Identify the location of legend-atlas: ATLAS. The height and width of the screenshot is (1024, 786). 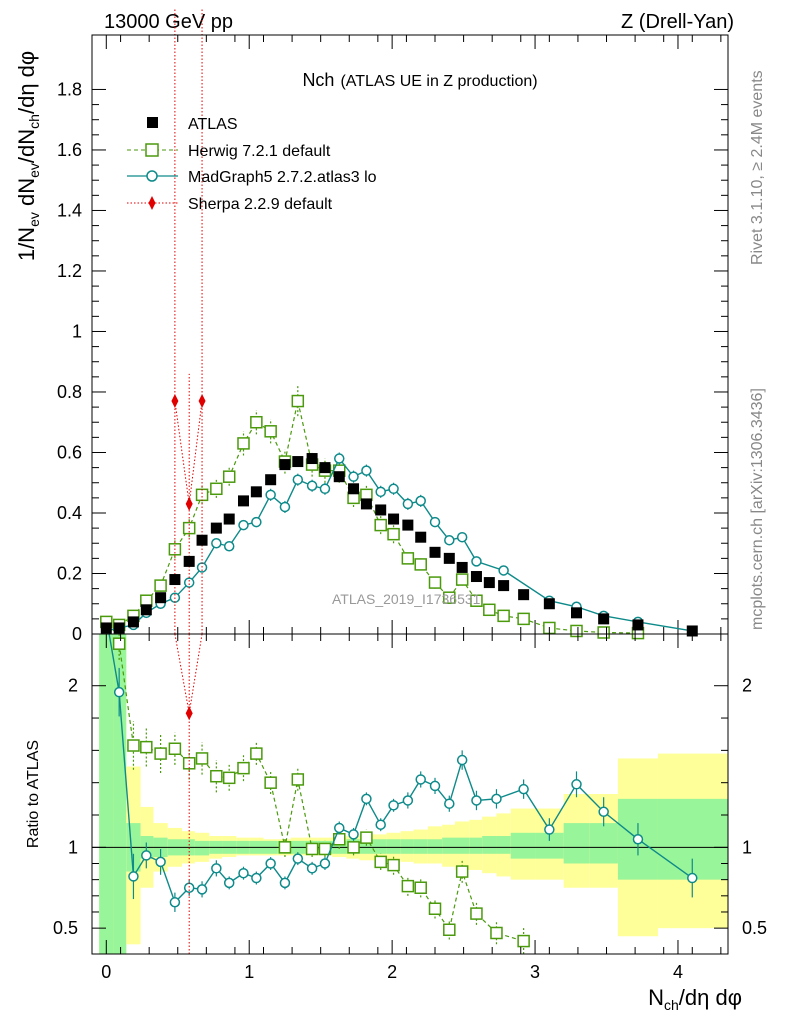
(192, 124).